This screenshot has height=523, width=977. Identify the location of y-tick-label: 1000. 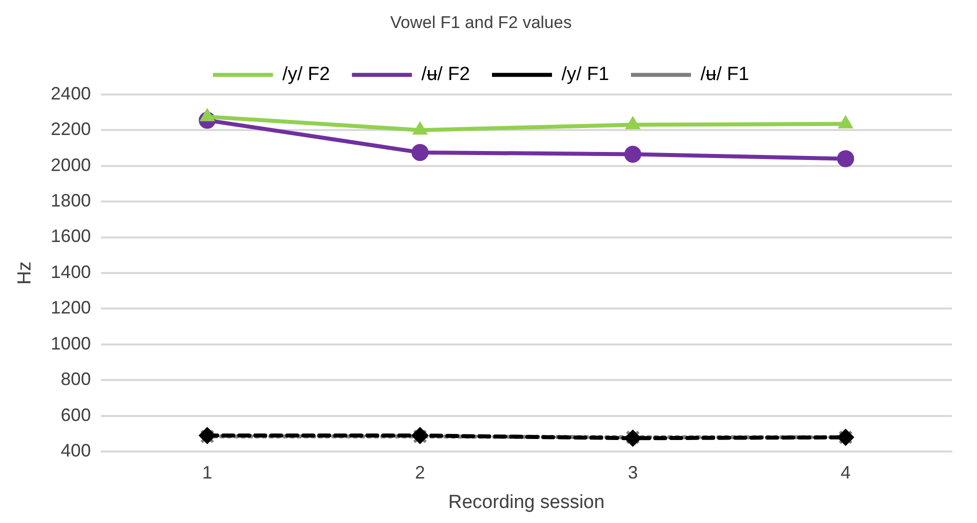
(70, 343).